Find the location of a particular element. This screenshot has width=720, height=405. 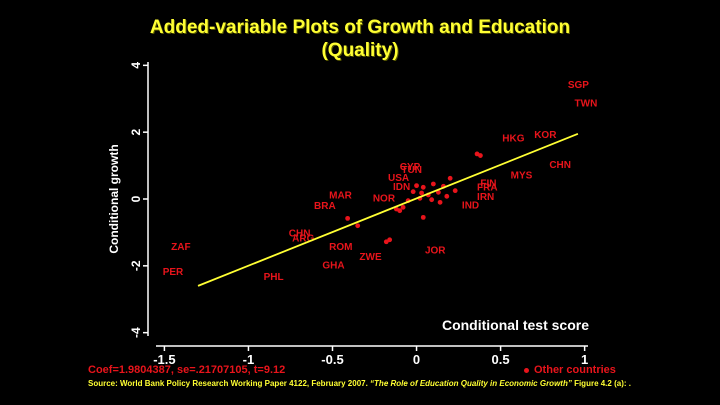

data-point-fin: FIN is located at coordinates (488, 184).